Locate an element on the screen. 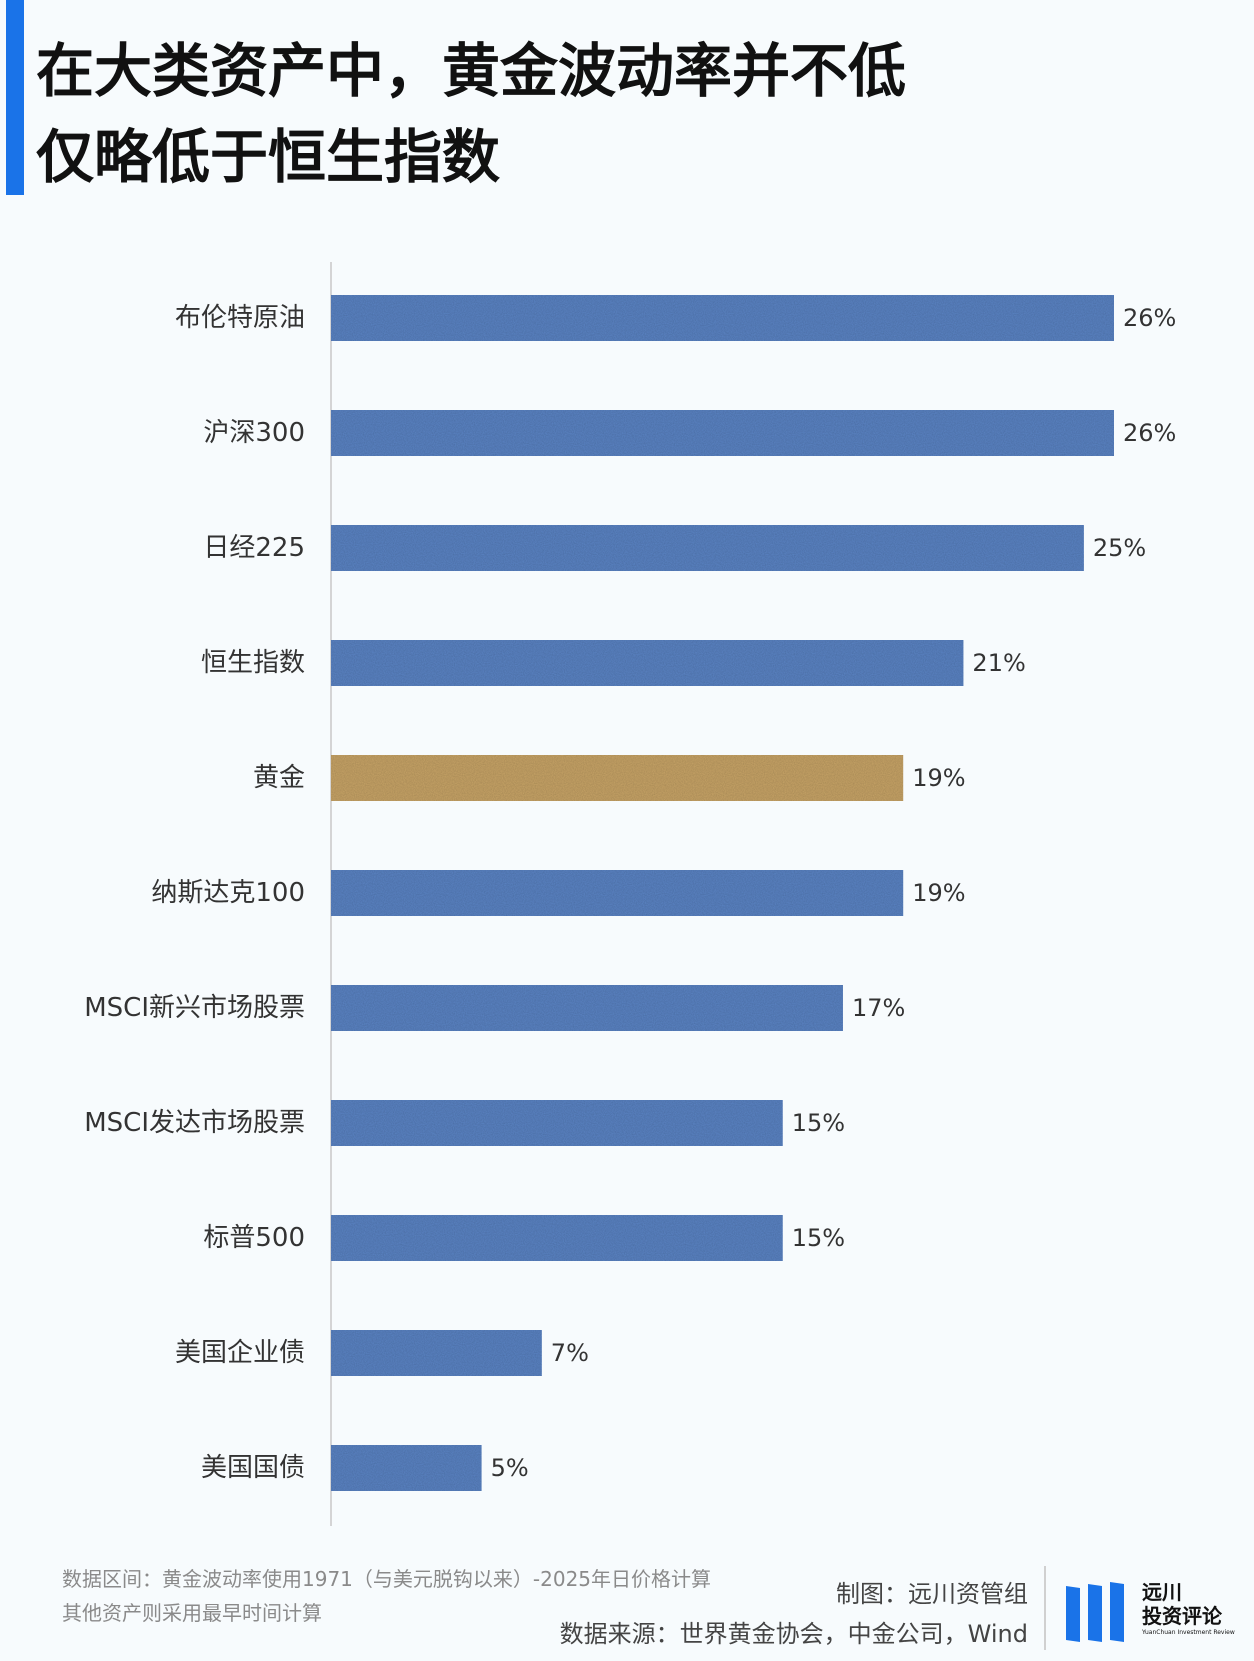 The height and width of the screenshot is (1661, 1254). value-label-8: 15% is located at coordinates (818, 1238).